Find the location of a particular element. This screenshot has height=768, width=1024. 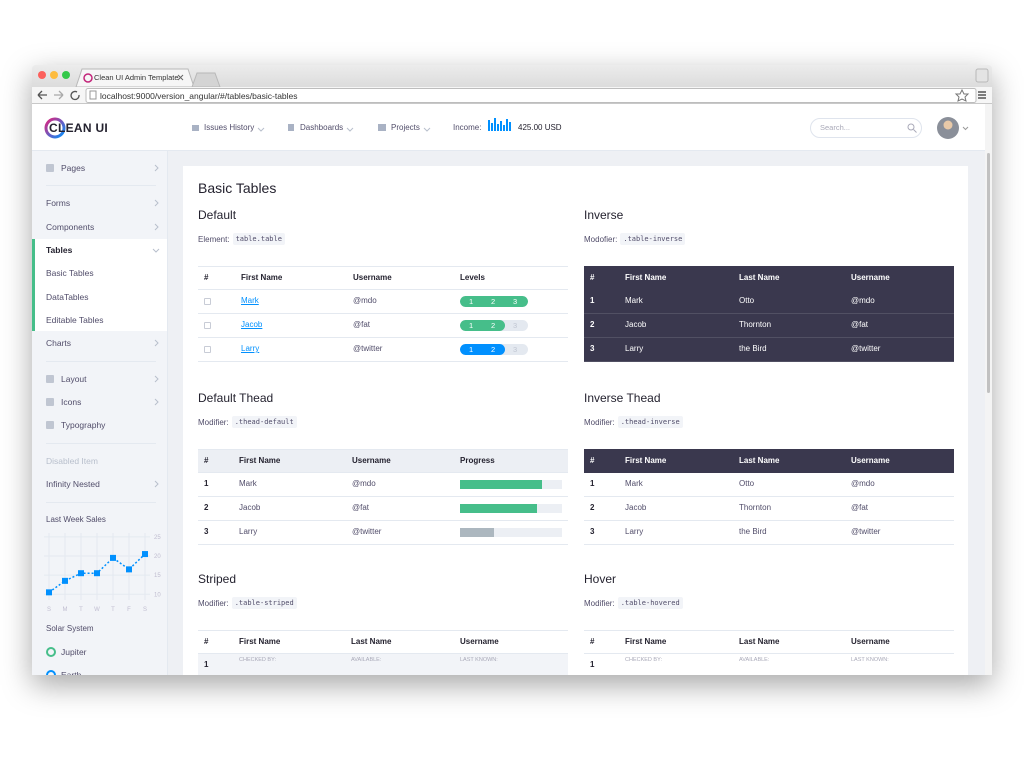

menu-item: DataTables is located at coordinates (67, 297).